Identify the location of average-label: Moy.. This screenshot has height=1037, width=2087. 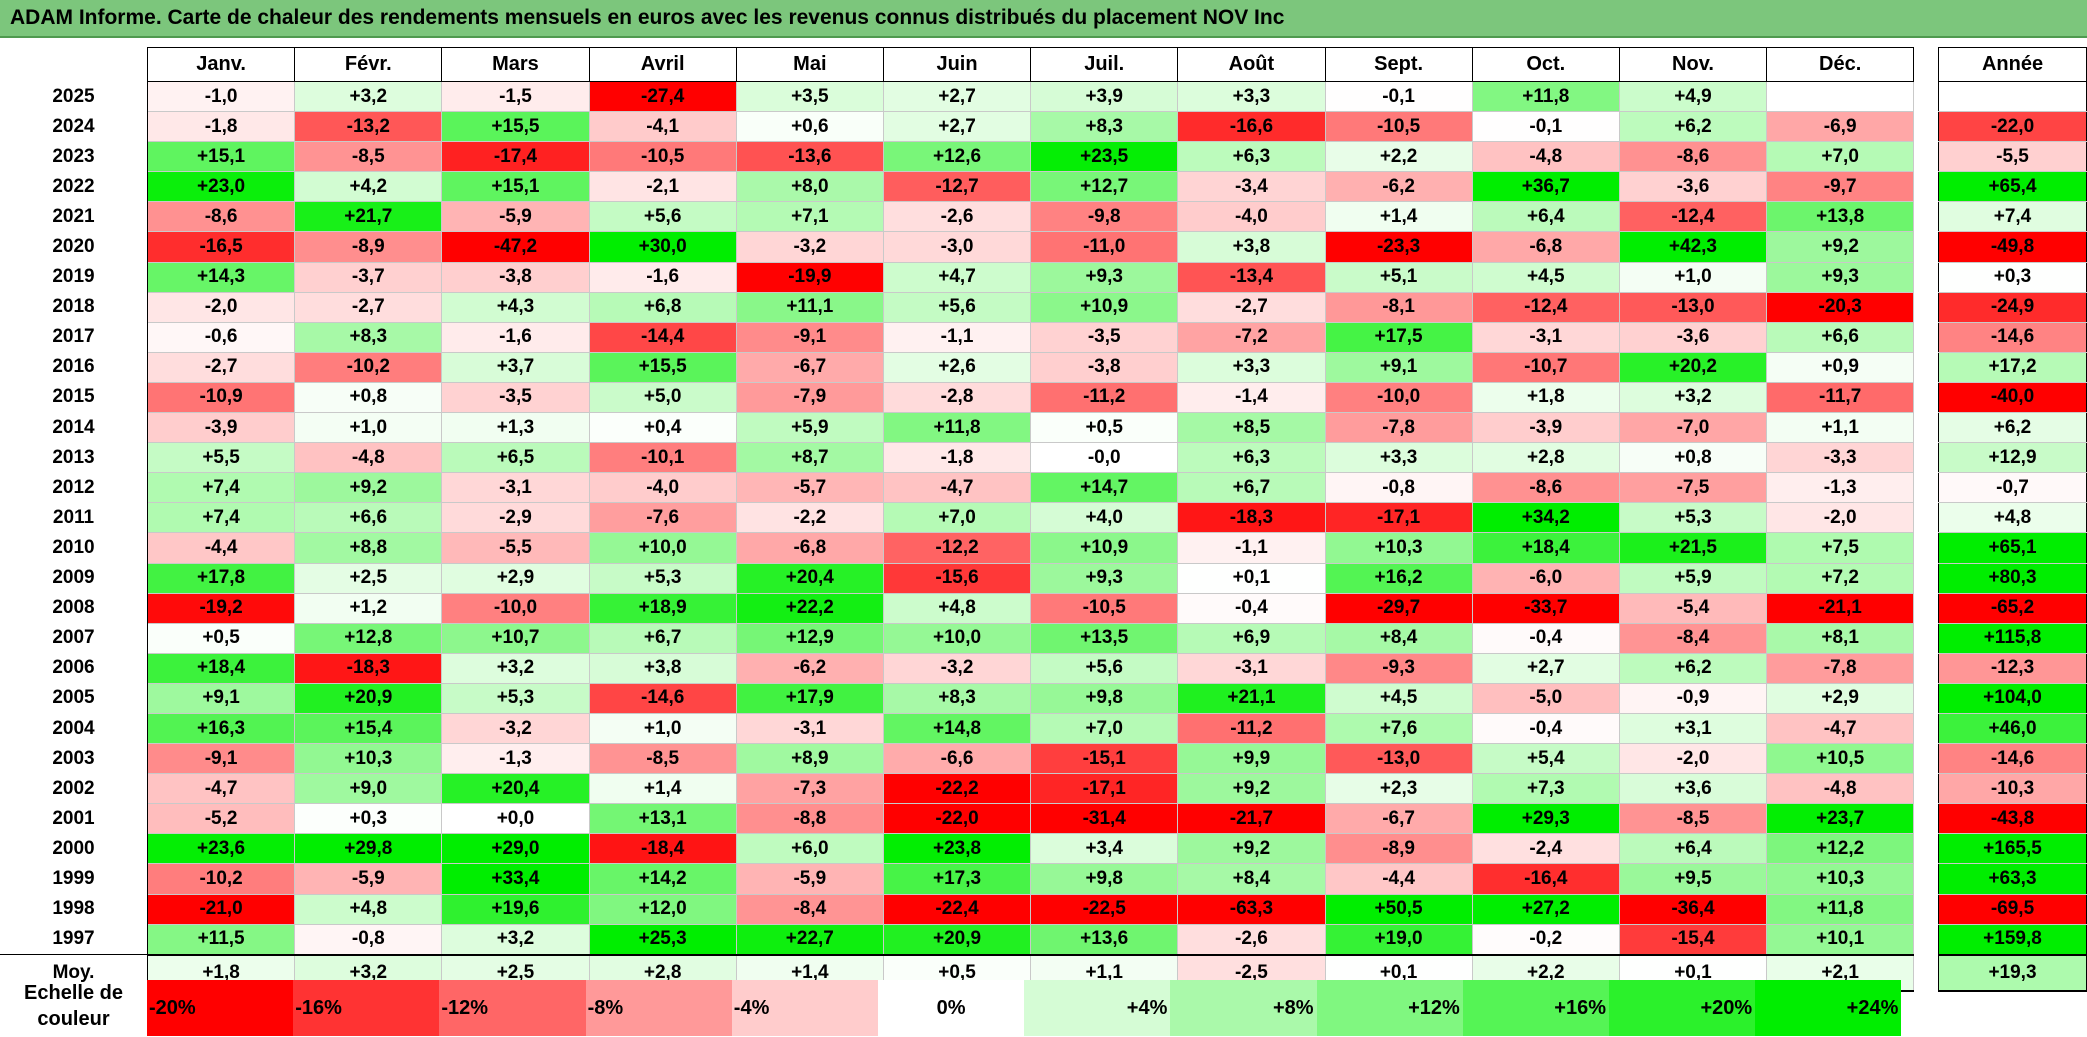
(74, 972).